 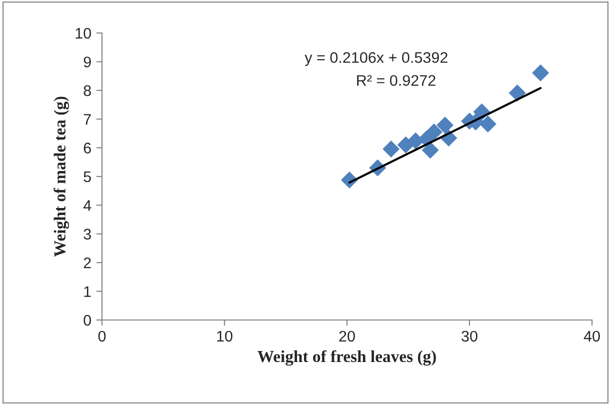 I want to click on y-tick-label: 3, so click(x=87, y=234).